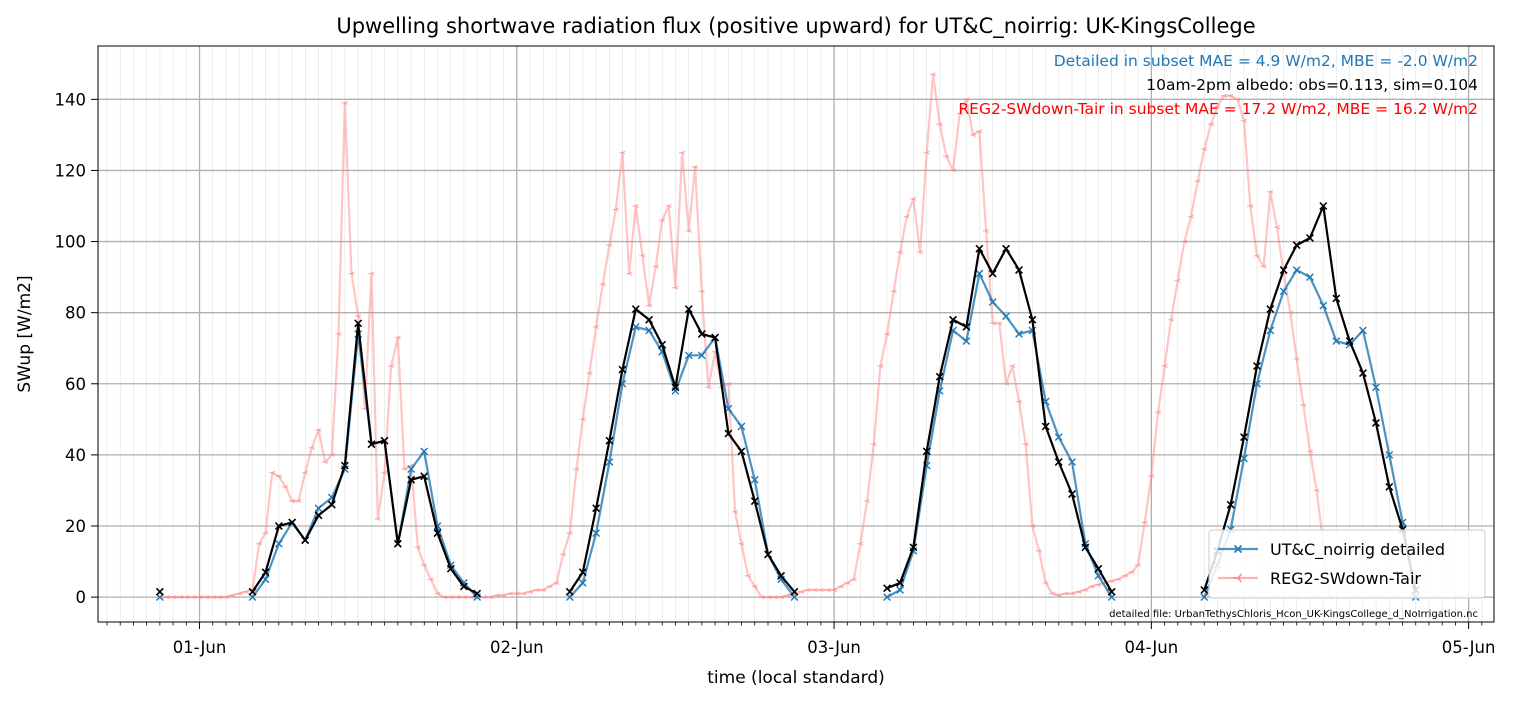  Describe the element at coordinates (81, 597) in the screenshot. I see `y-tick-label: 0` at that location.